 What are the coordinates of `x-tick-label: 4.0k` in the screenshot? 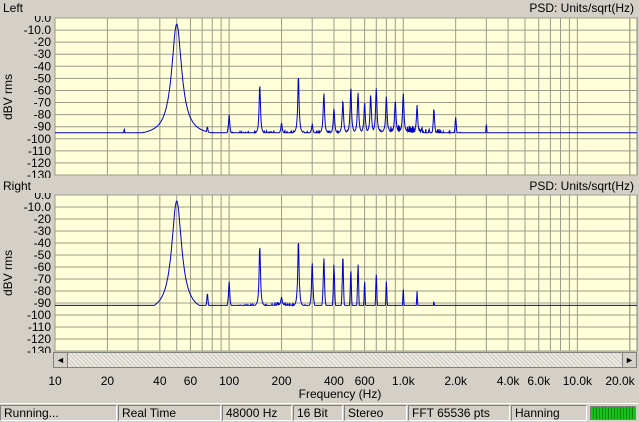 It's located at (508, 381).